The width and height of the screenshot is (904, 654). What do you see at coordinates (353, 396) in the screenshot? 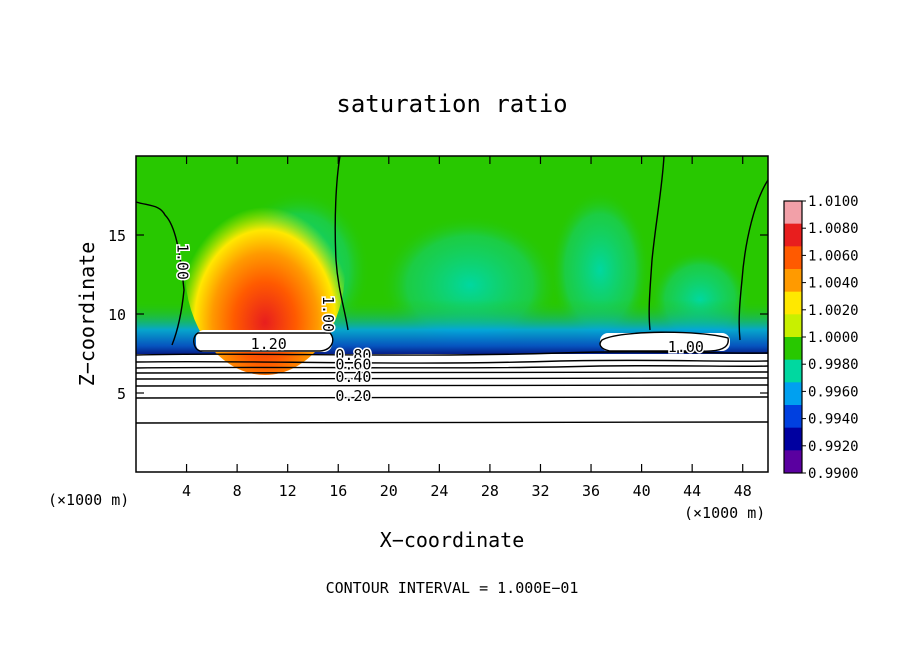
I see `contour-label: 0.20` at bounding box center [353, 396].